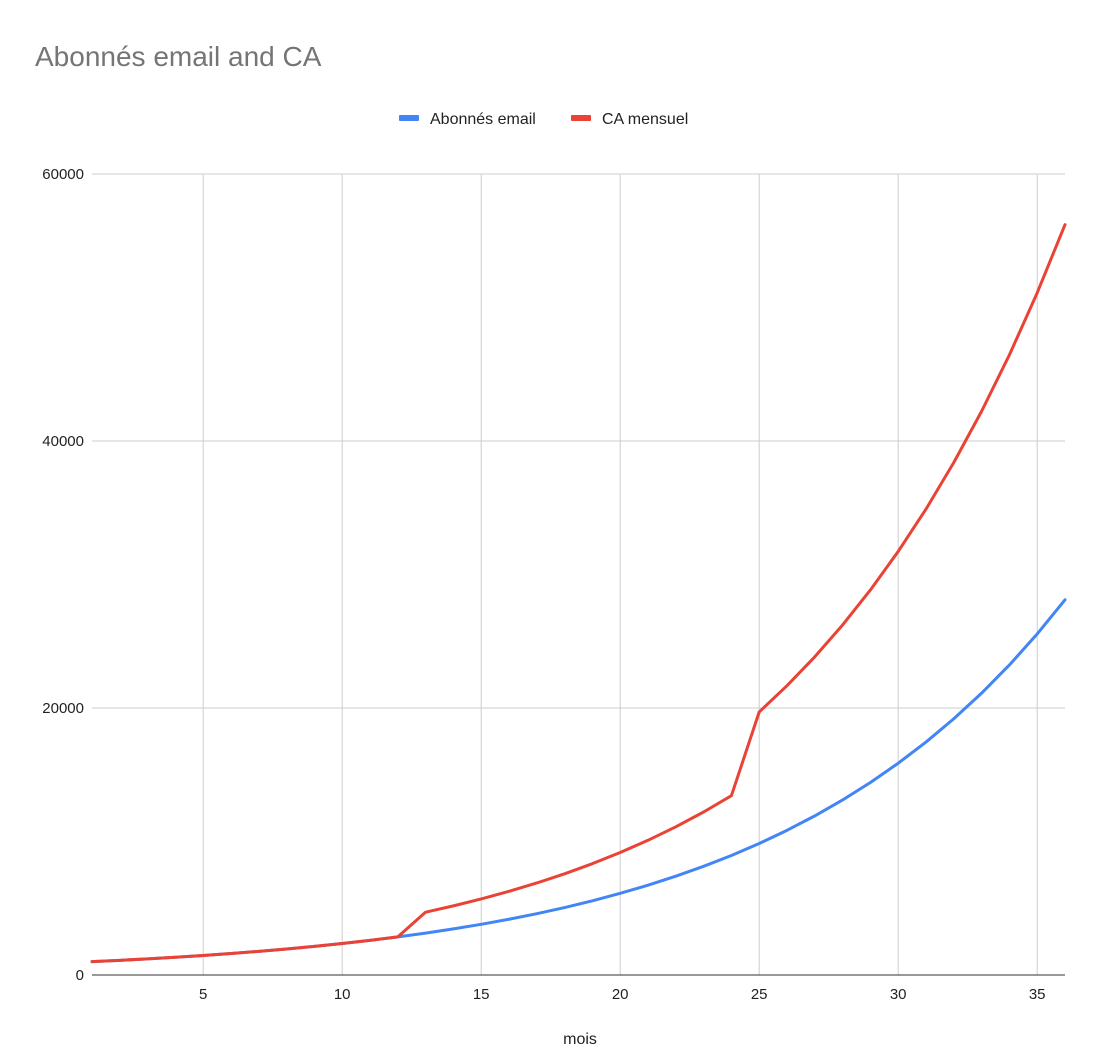  What do you see at coordinates (63, 174) in the screenshot?
I see `y-tick-label-60000: 60000` at bounding box center [63, 174].